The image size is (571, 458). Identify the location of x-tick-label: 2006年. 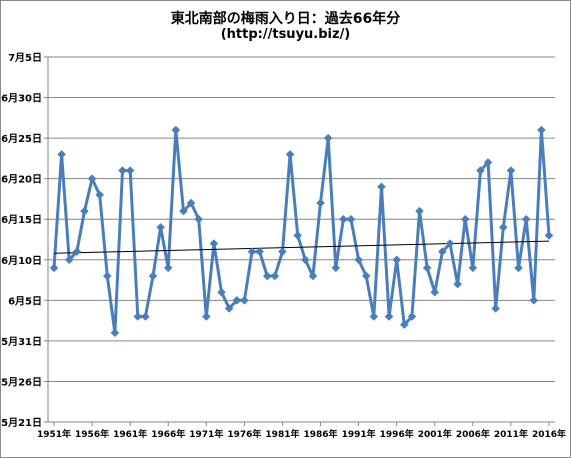
(473, 434).